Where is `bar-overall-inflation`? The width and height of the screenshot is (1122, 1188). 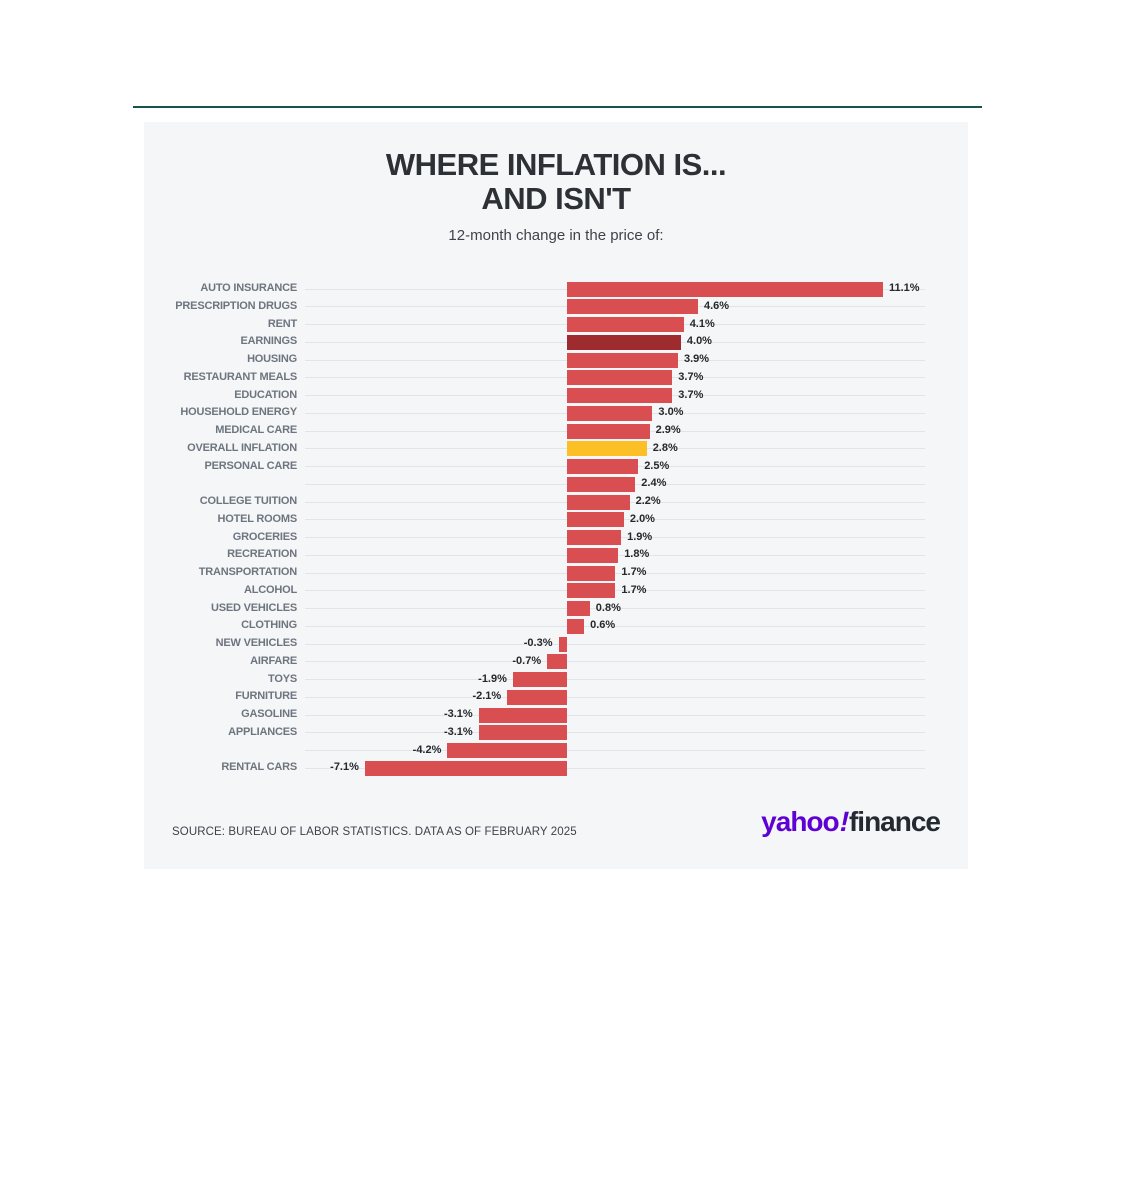
bar-overall-inflation is located at coordinates (607, 449).